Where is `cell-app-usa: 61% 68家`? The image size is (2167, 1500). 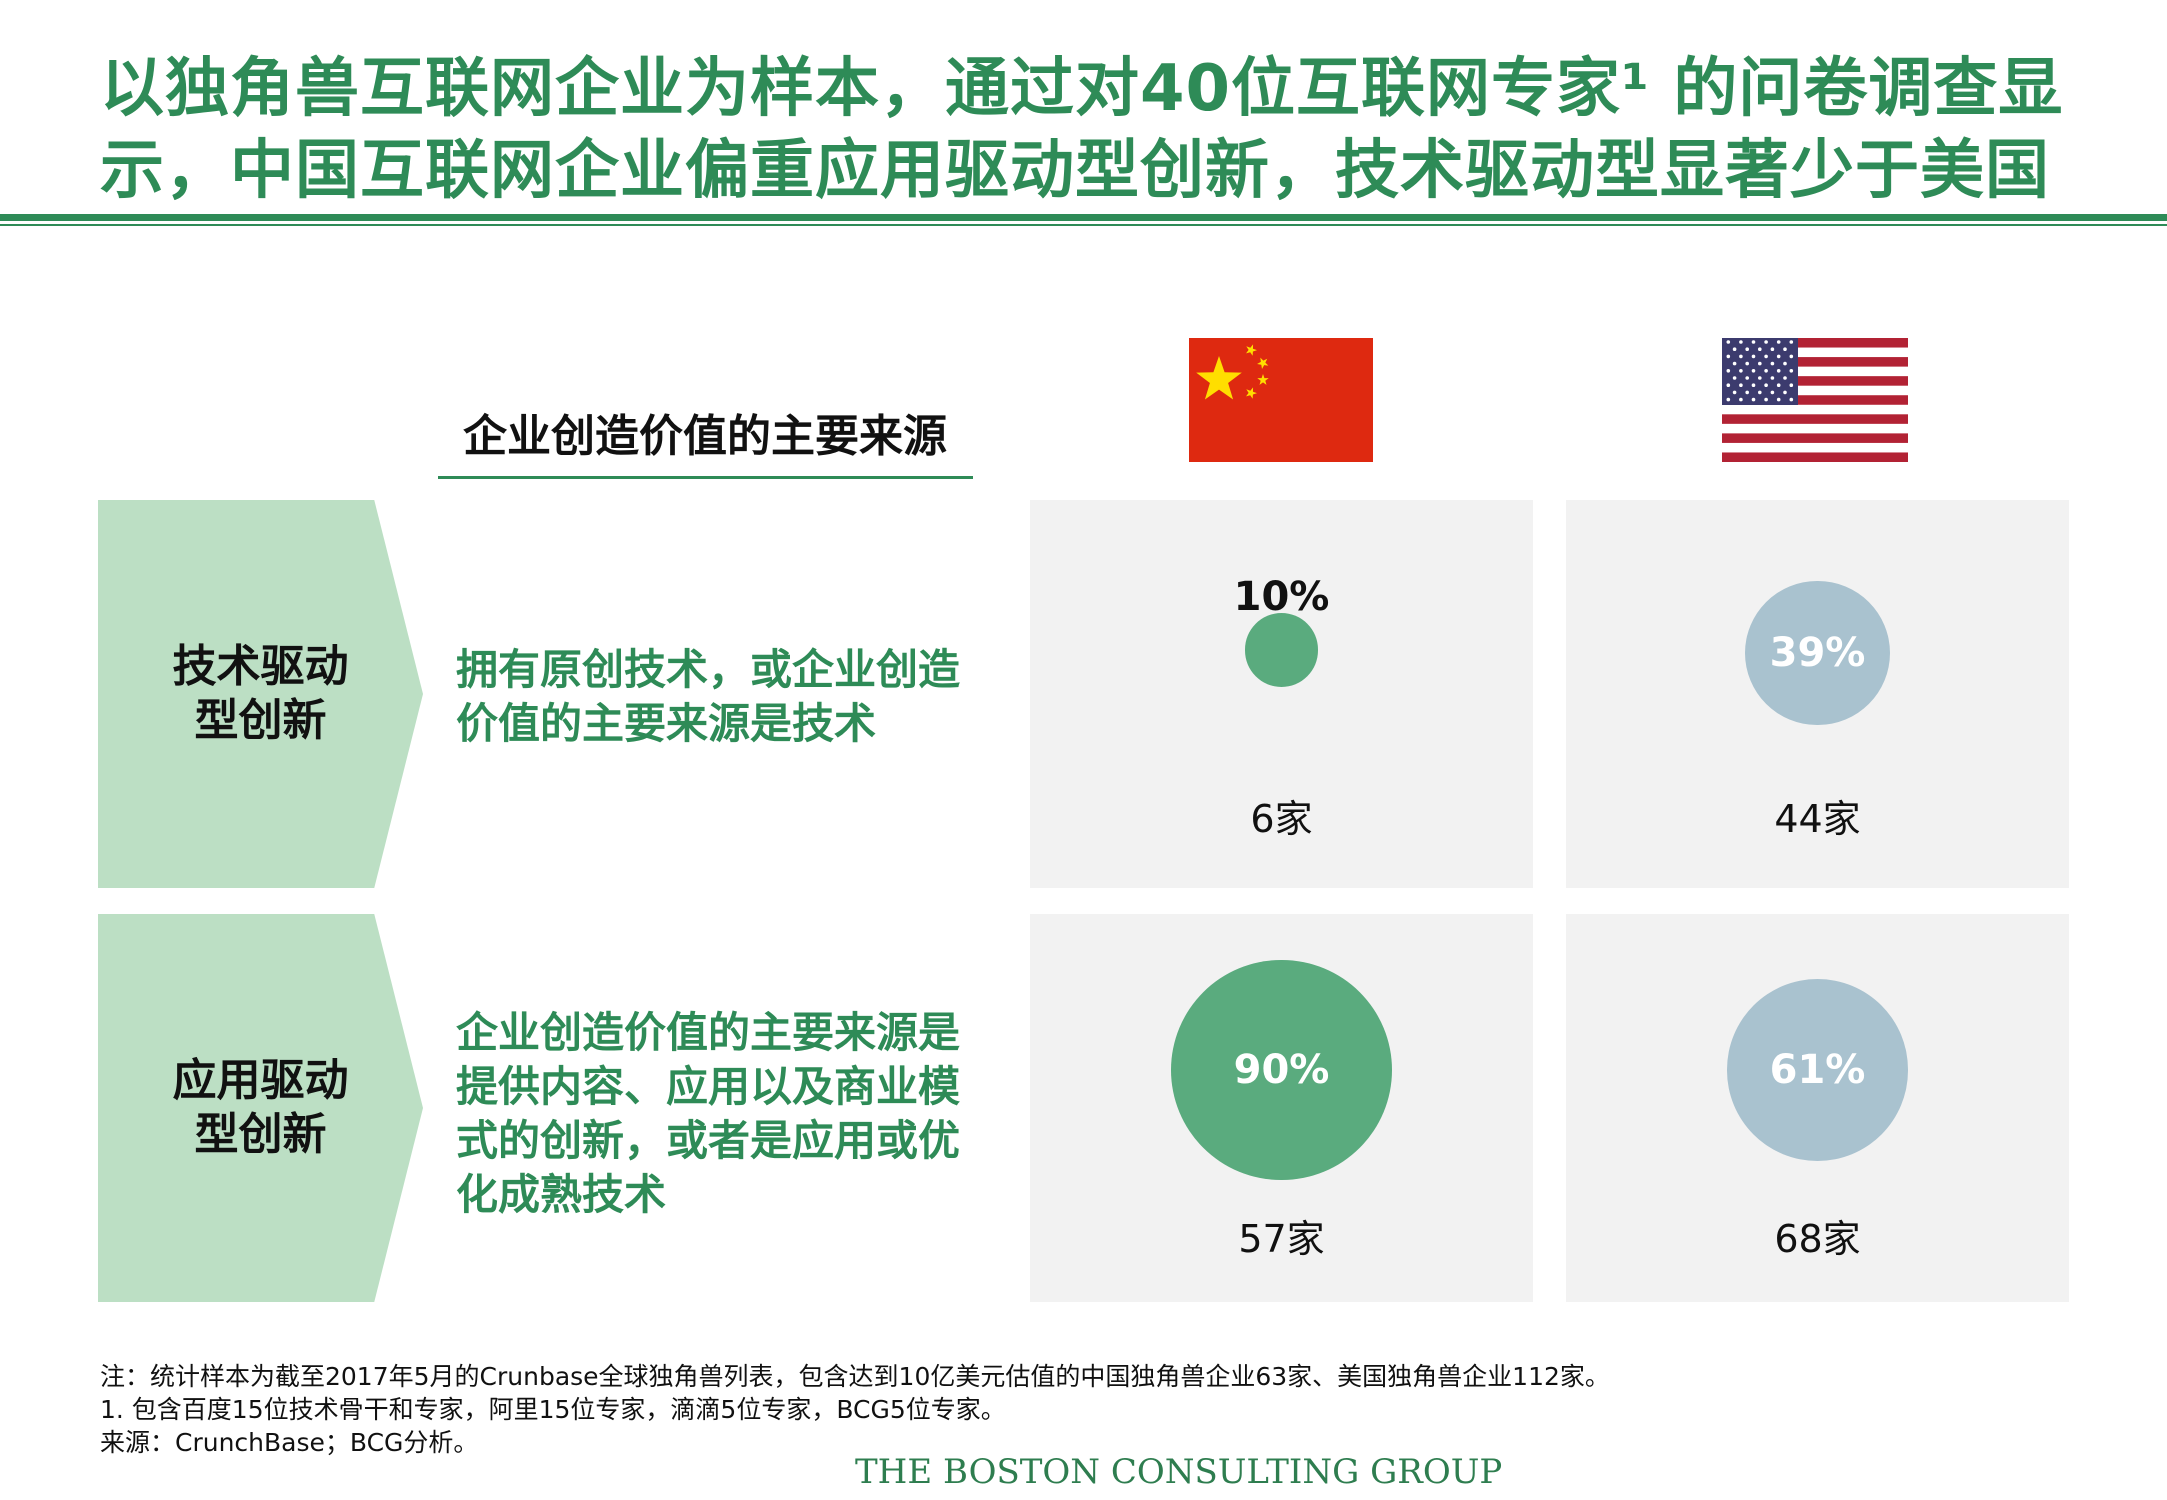 cell-app-usa: 61% 68家 is located at coordinates (1817, 1108).